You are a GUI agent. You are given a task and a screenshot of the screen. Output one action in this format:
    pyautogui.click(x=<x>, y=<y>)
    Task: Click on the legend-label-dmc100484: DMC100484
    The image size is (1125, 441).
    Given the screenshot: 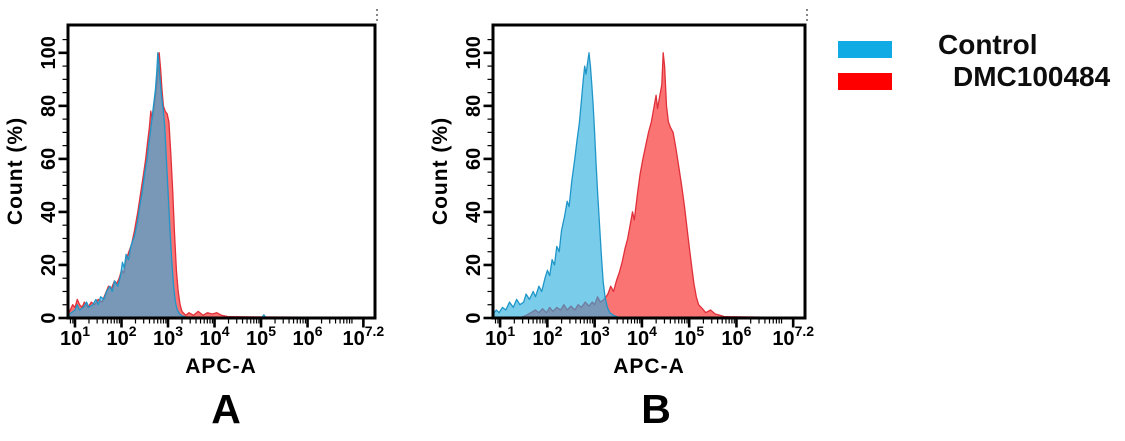 What is the action you would take?
    pyautogui.click(x=1032, y=76)
    